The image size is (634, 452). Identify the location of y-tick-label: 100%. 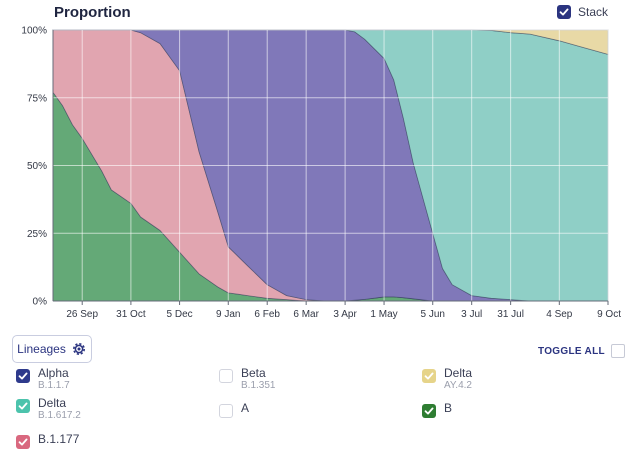
(34, 31).